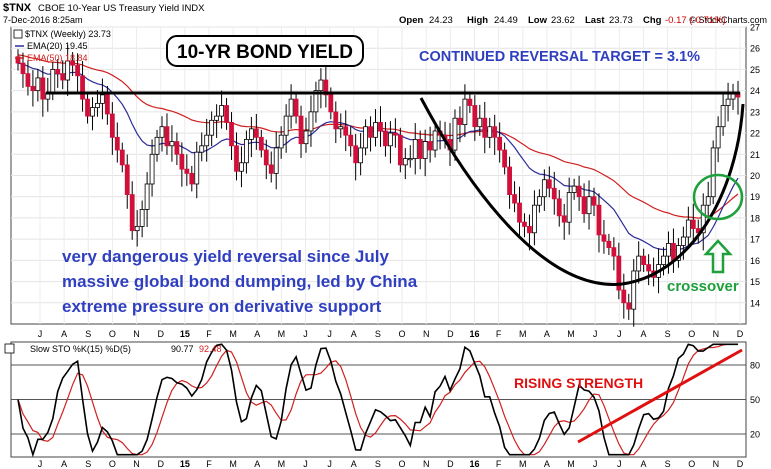 The width and height of the screenshot is (771, 469). I want to click on sto-x-tick-label: 15, so click(185, 464).